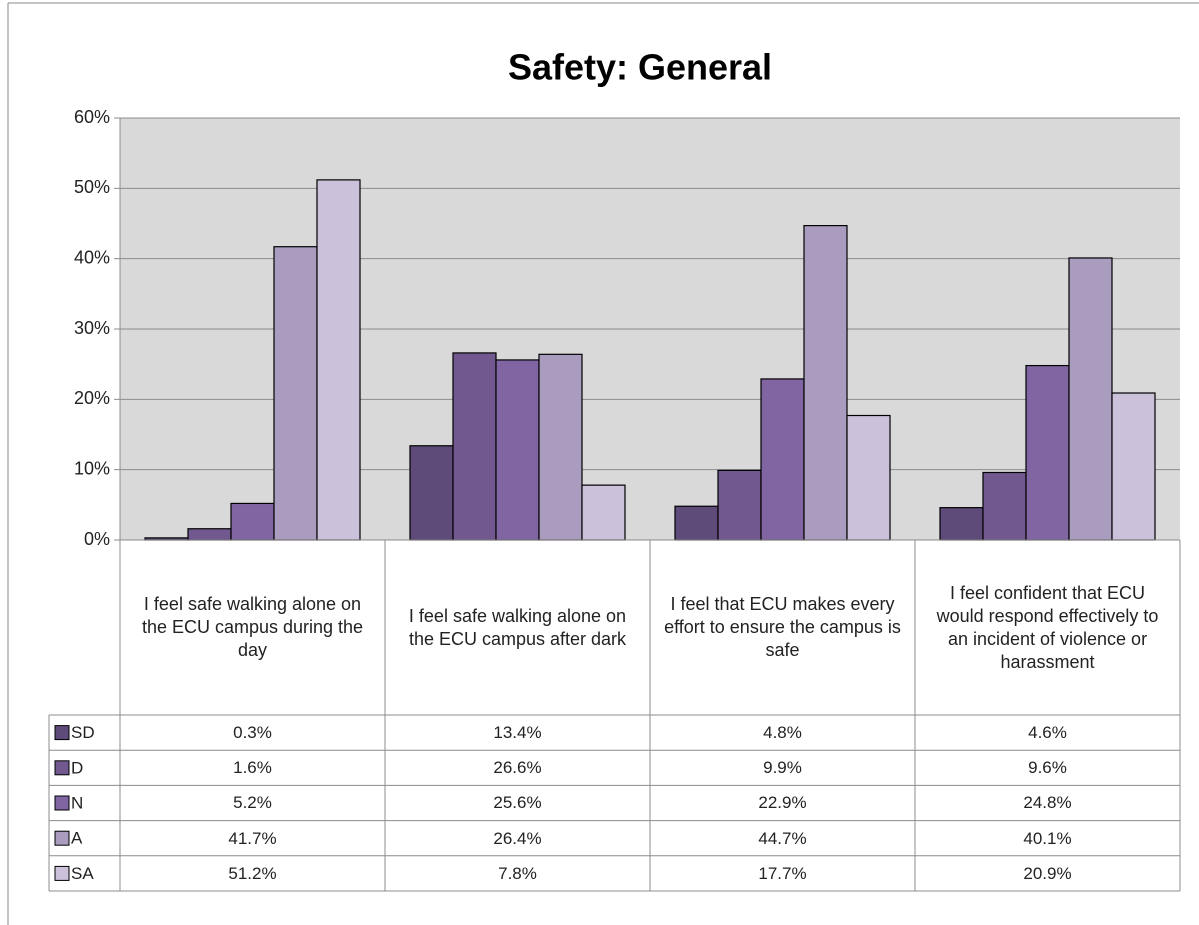 The width and height of the screenshot is (1199, 925). Describe the element at coordinates (83, 732) in the screenshot. I see `legend-label: SD` at that location.